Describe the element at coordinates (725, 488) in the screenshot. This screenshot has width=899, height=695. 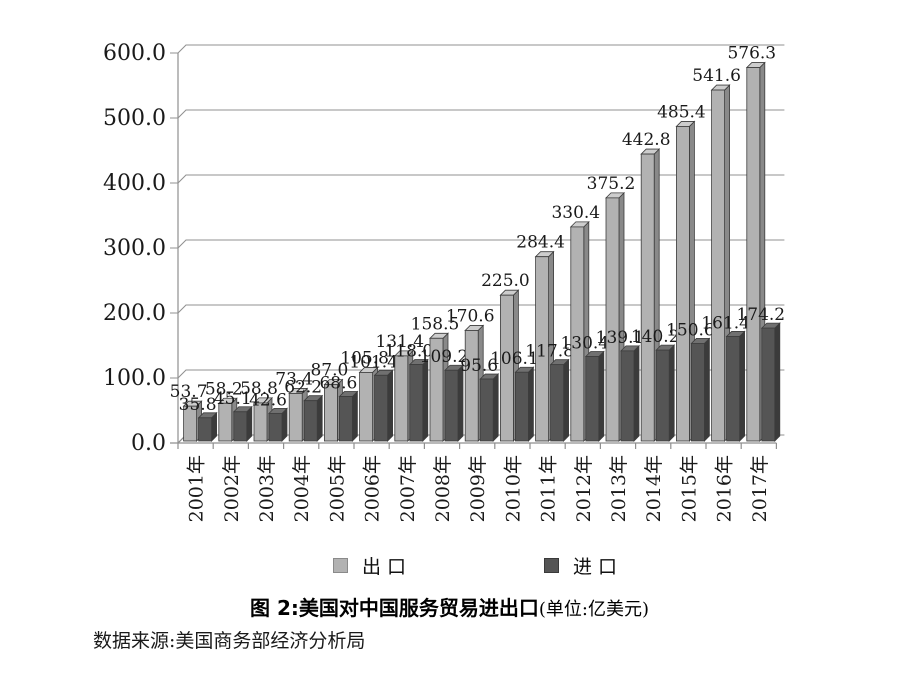
I see `x-tick-label: 2016年` at that location.